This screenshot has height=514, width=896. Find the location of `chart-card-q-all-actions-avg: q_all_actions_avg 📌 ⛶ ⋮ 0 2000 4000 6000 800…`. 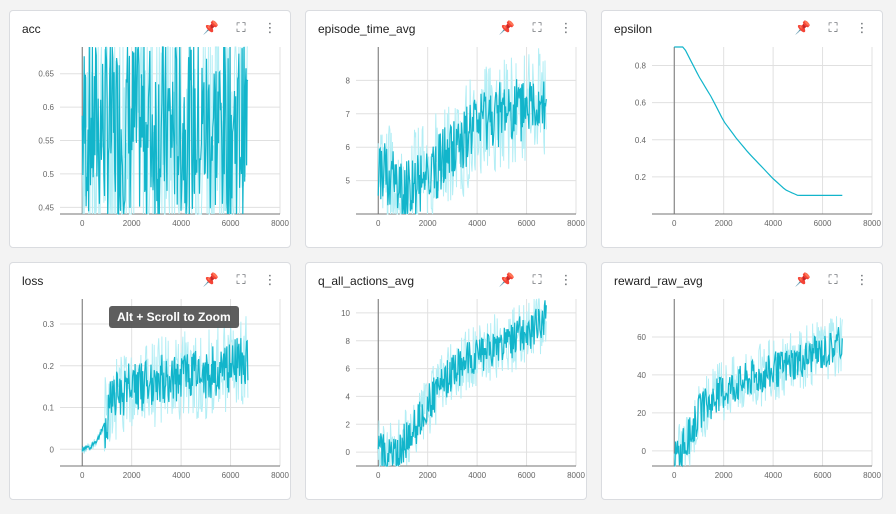

chart-card-q-all-actions-avg: q_all_actions_avg 📌 ⛶ ⋮ 0 2000 4000 6000 800… is located at coordinates (446, 381).